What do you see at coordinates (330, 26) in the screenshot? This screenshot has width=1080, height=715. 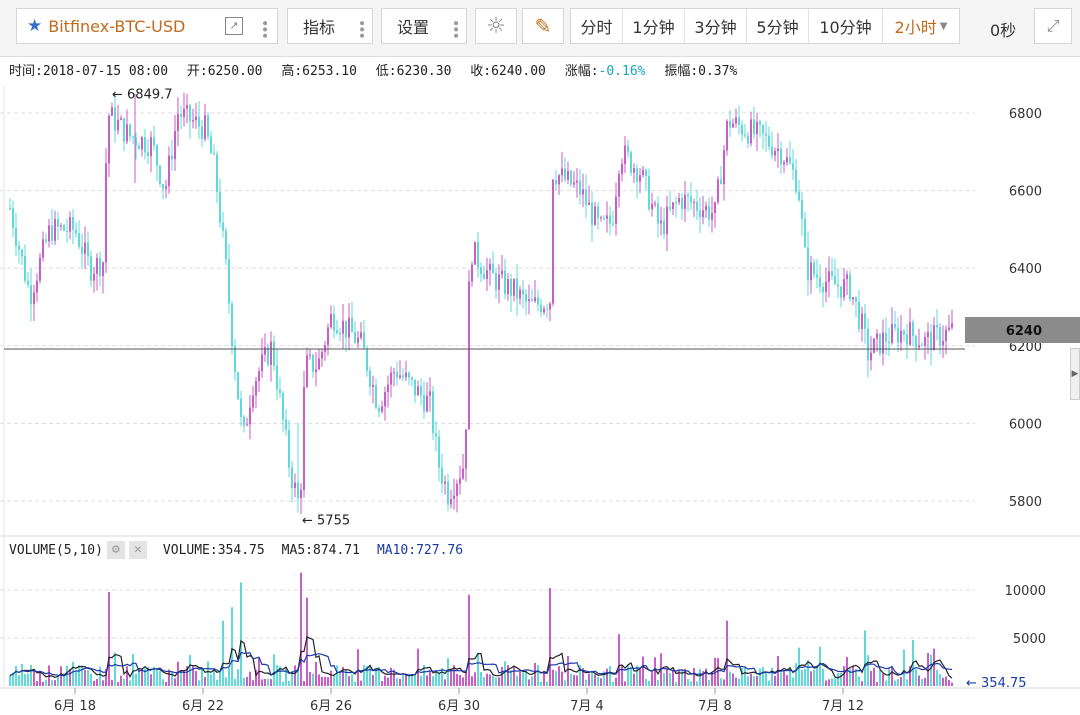 I see `indicators-button: 指标 •••` at bounding box center [330, 26].